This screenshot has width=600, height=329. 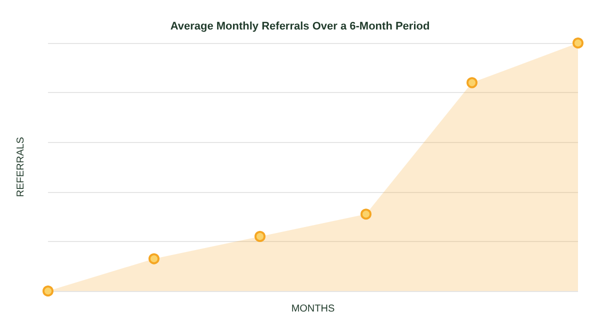 What do you see at coordinates (300, 26) in the screenshot?
I see `chart-title: Average Monthly Referrals Over a 6-Month Period` at bounding box center [300, 26].